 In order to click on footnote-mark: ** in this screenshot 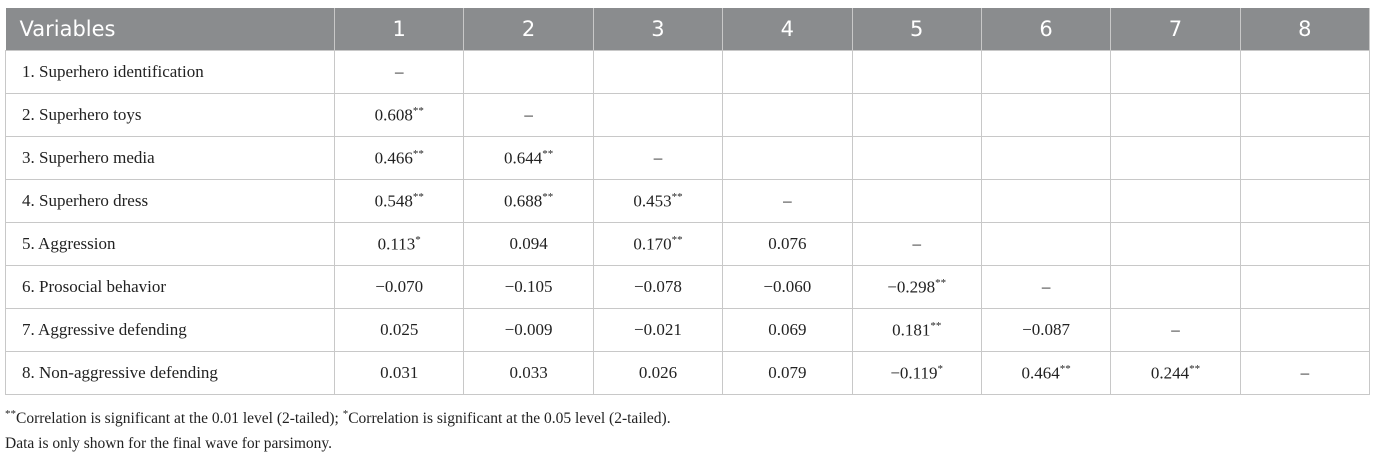, I will do `click(10, 414)`.